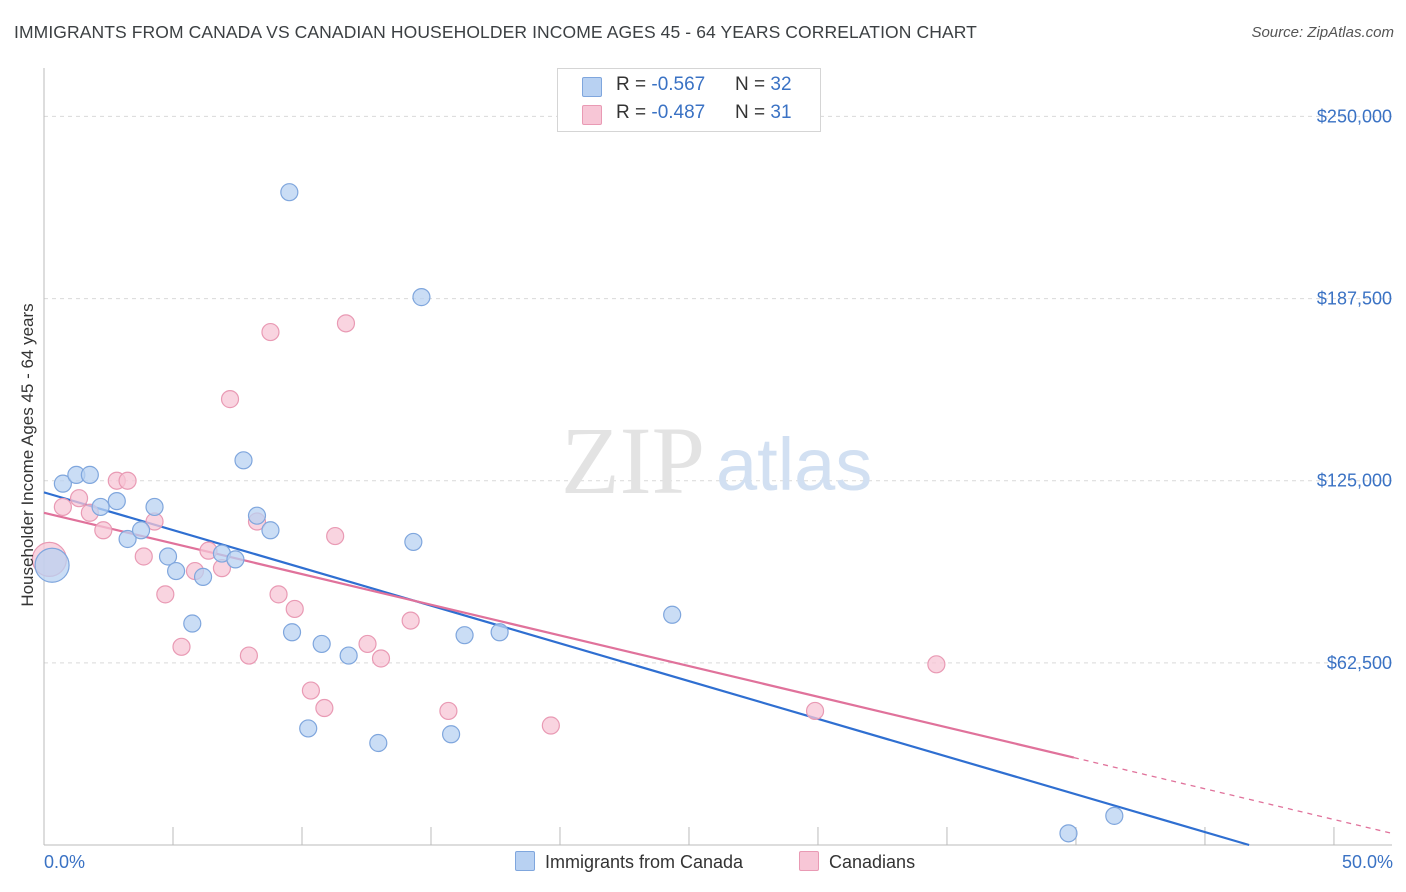  Describe the element at coordinates (1233, 795) in the screenshot. I see `trend-line-extension` at that location.